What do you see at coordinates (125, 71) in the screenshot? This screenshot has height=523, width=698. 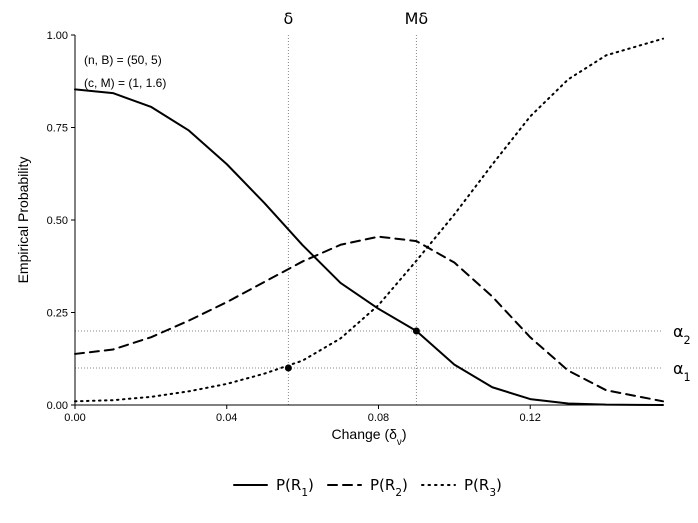 I see `annotations: (n, B) = (50, 5) (c, M) = (1, 1.6)` at bounding box center [125, 71].